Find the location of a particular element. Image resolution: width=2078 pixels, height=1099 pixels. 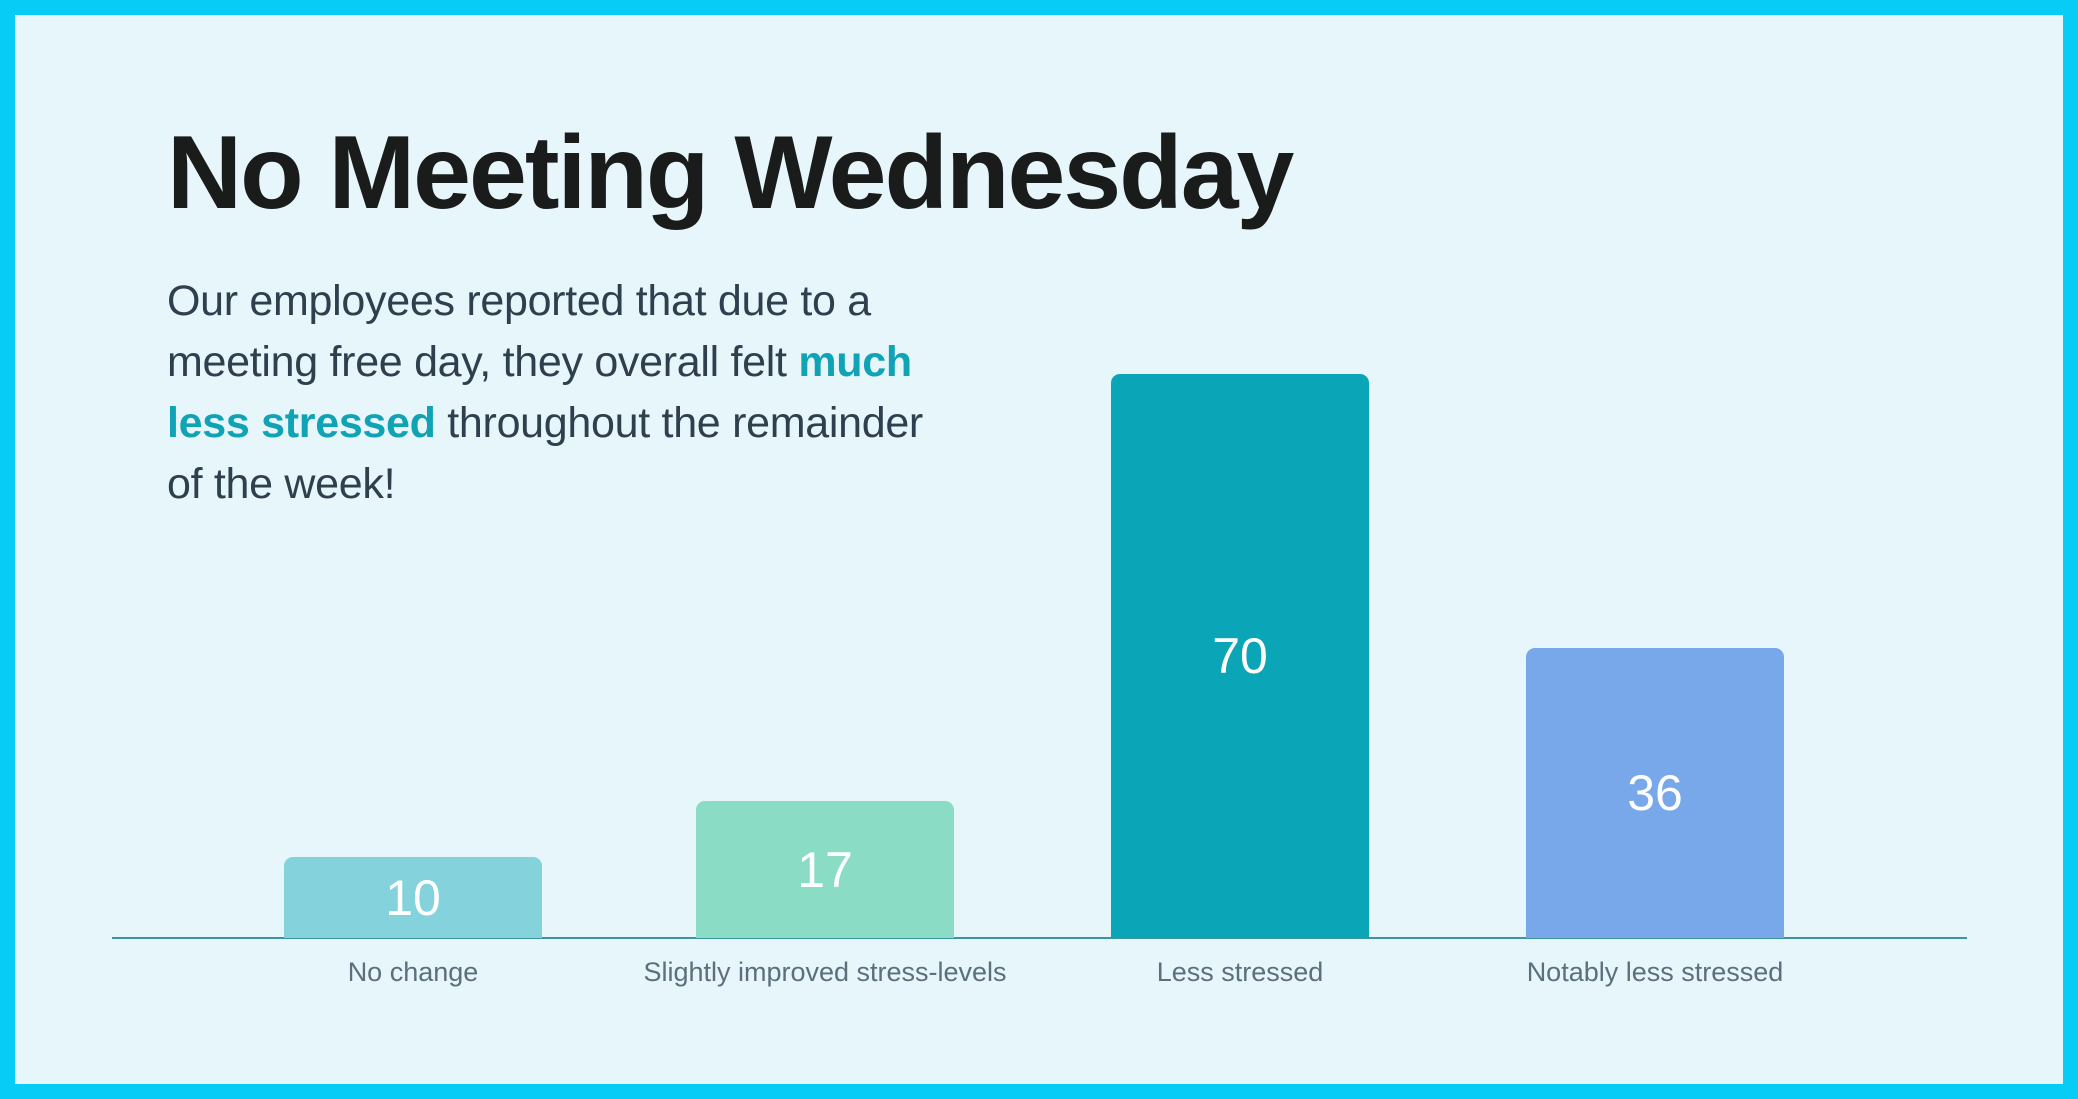

category-label: Less stressed is located at coordinates (1240, 972).